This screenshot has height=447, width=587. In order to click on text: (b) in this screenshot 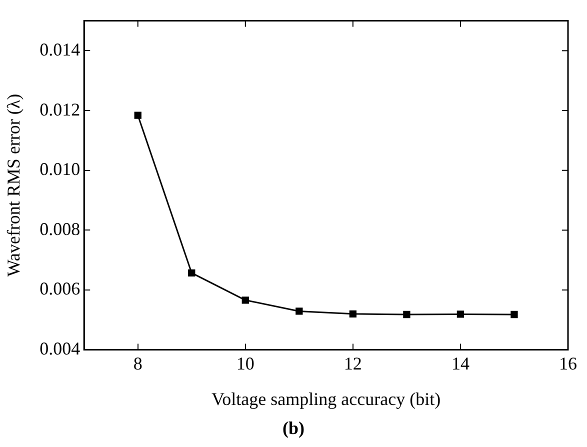, I will do `click(294, 428)`.